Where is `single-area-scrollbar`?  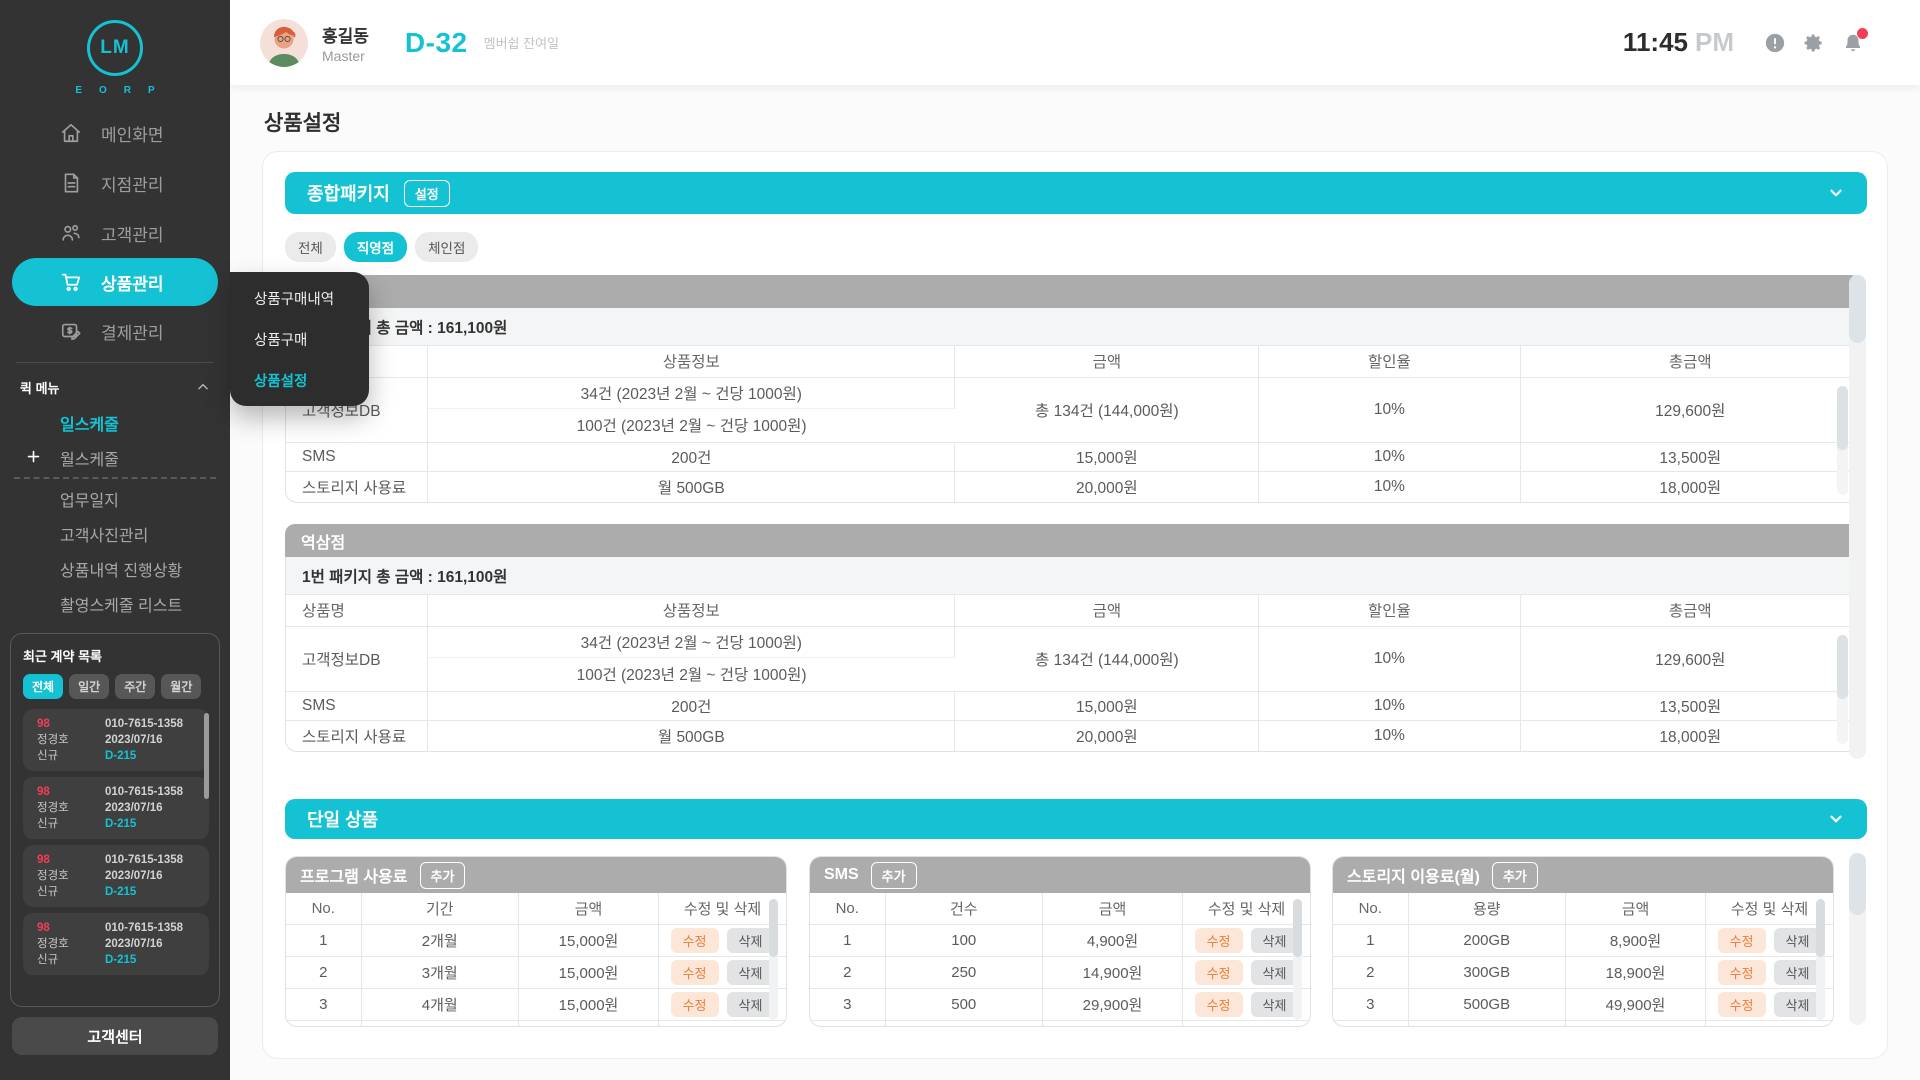
single-area-scrollbar is located at coordinates (1857, 939).